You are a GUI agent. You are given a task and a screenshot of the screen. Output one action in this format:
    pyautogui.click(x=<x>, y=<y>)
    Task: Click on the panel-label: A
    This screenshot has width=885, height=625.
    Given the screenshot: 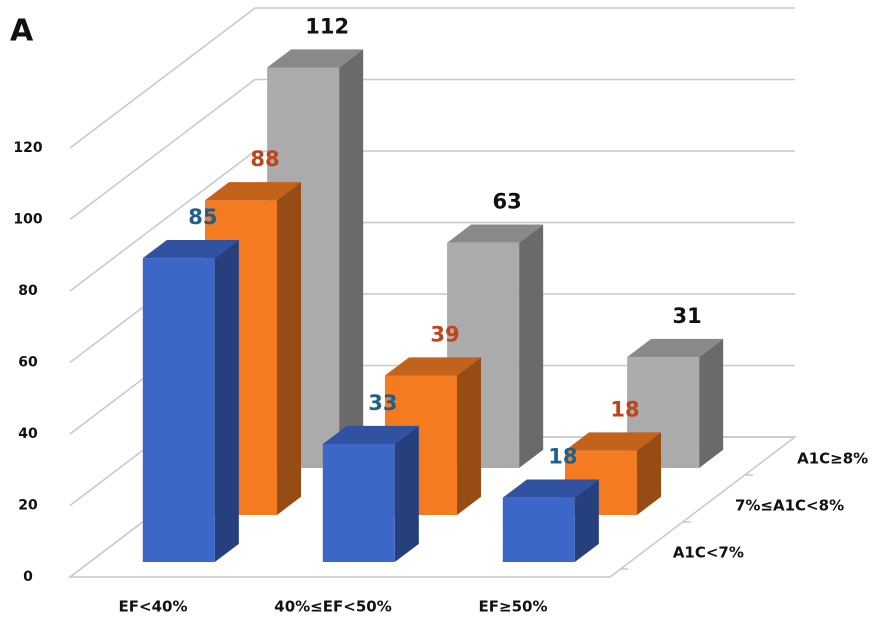 What is the action you would take?
    pyautogui.click(x=22, y=31)
    